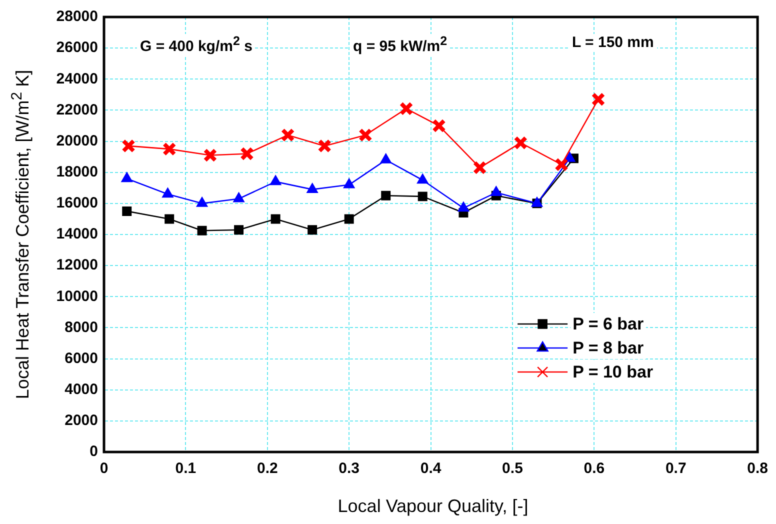 This screenshot has width=776, height=524. What do you see at coordinates (433, 506) in the screenshot?
I see `x-axis-title: Local Vapour Quality, [-]` at bounding box center [433, 506].